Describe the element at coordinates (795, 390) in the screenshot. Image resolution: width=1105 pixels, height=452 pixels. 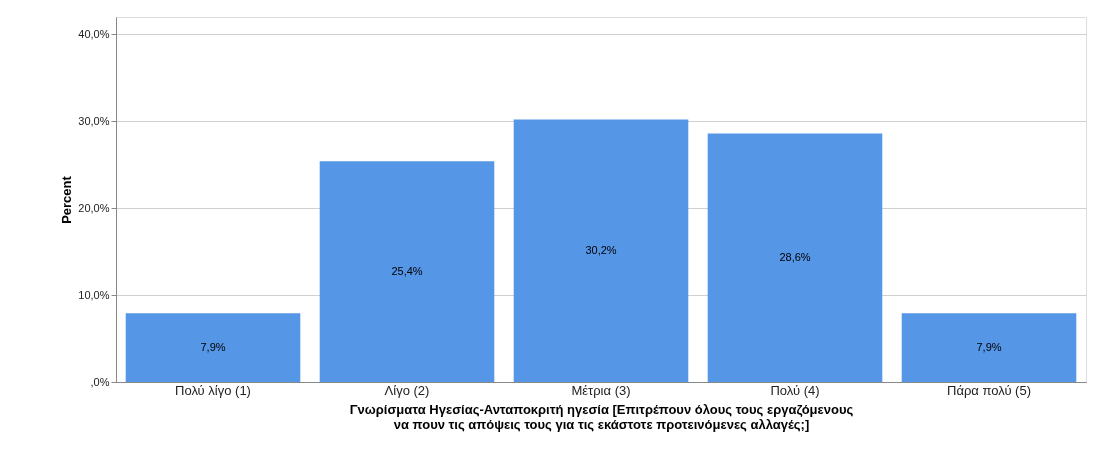
I see `x-tick-label: Πολύ (4)` at that location.